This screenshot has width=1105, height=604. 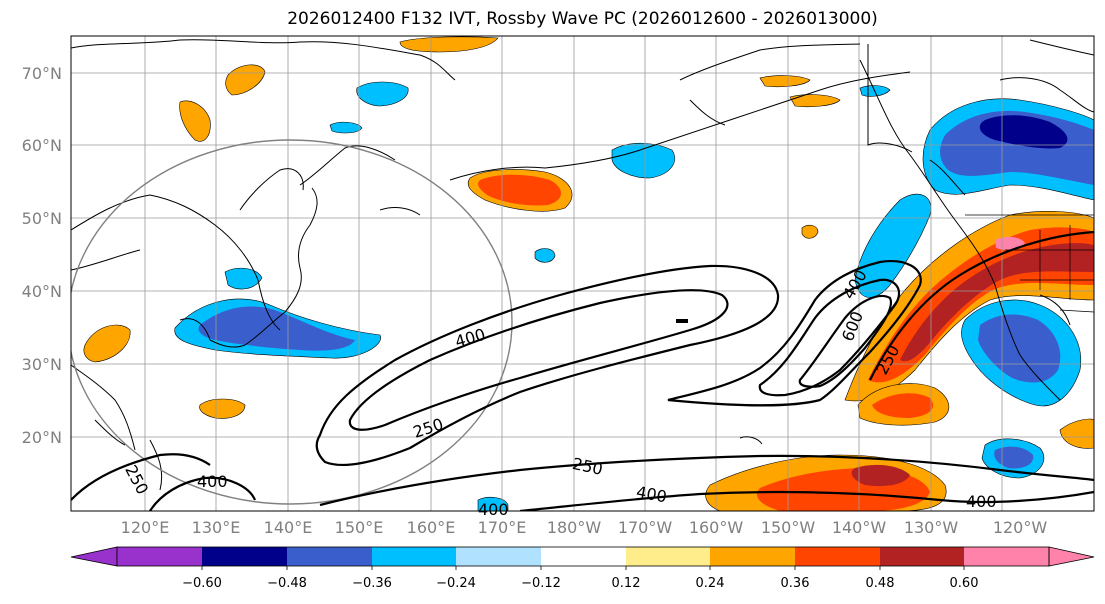 I want to click on colorbar-extend-low, so click(x=94, y=556).